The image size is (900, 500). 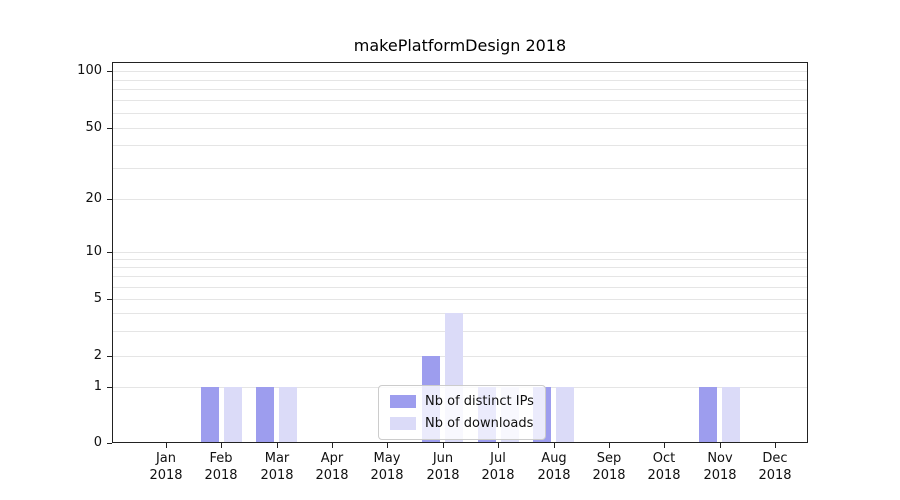 I want to click on y-tick-label: 50, so click(x=93, y=127).